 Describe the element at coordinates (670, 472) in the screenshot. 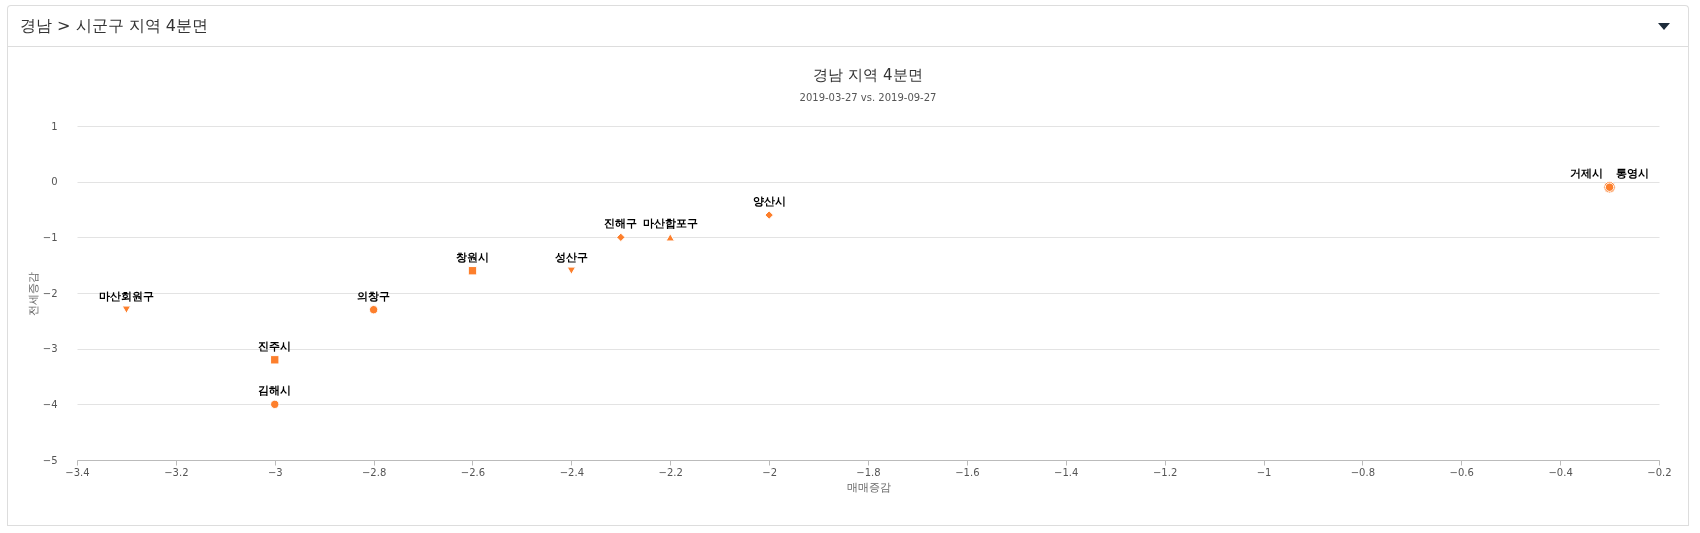

I see `x-tick-label: −2.2` at that location.